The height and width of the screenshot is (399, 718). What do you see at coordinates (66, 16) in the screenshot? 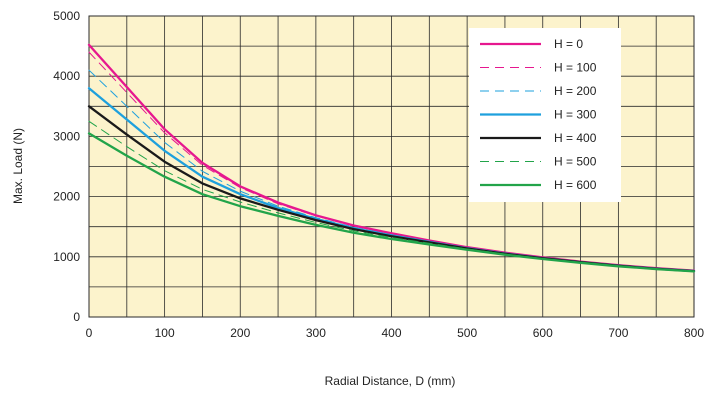
I see `y-tick-label: 5000` at bounding box center [66, 16].